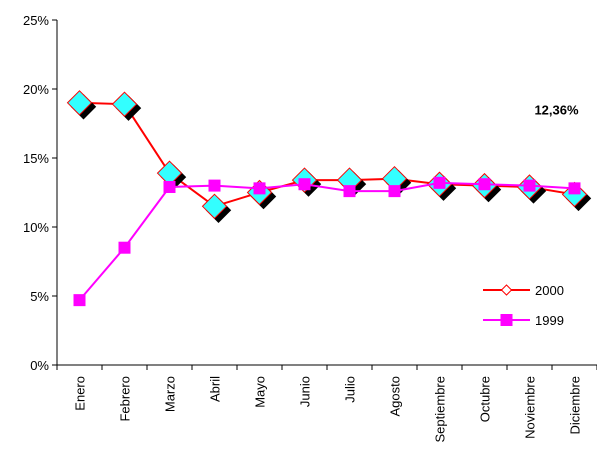 This screenshot has width=597, height=455. What do you see at coordinates (80, 393) in the screenshot?
I see `x-tick-label: Enero` at bounding box center [80, 393].